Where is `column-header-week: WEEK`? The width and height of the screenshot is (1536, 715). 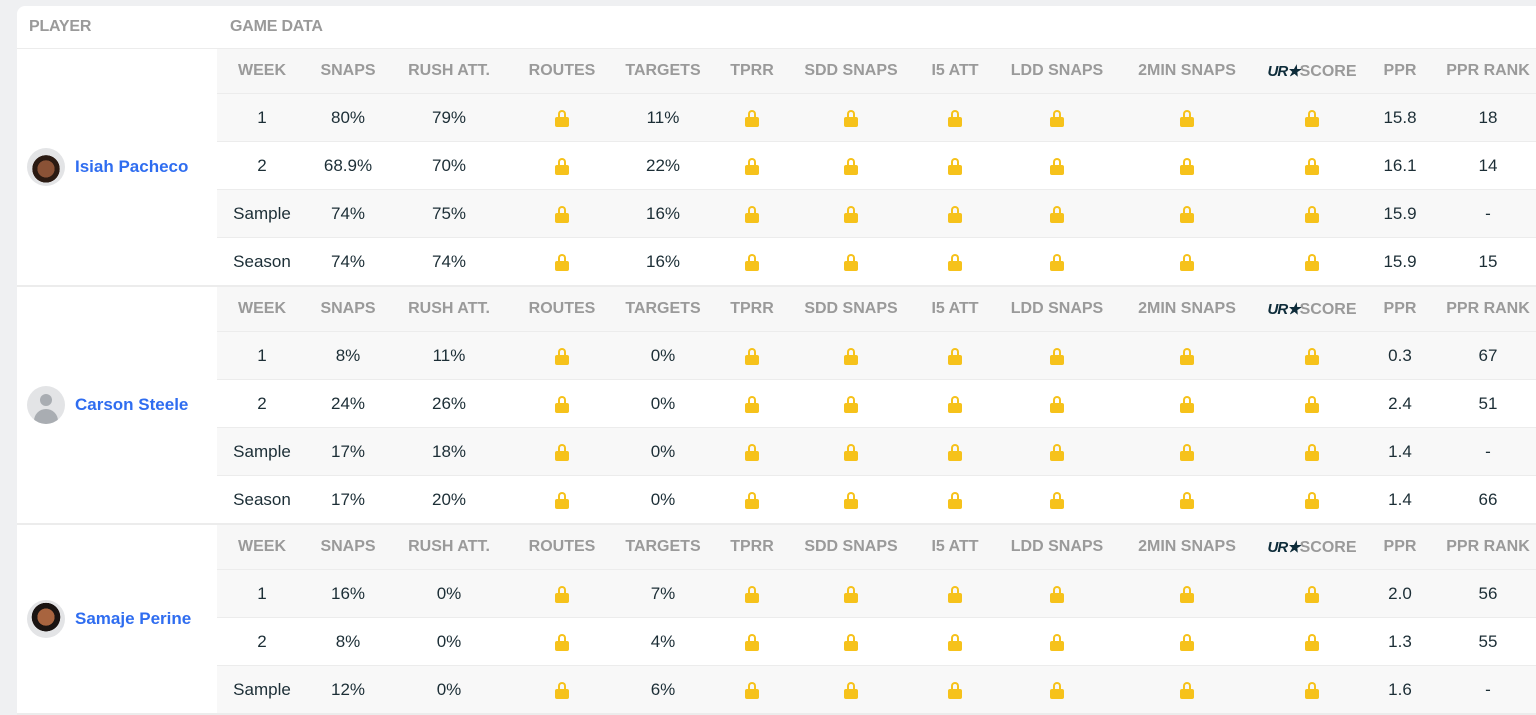 column-header-week: WEEK is located at coordinates (262, 70).